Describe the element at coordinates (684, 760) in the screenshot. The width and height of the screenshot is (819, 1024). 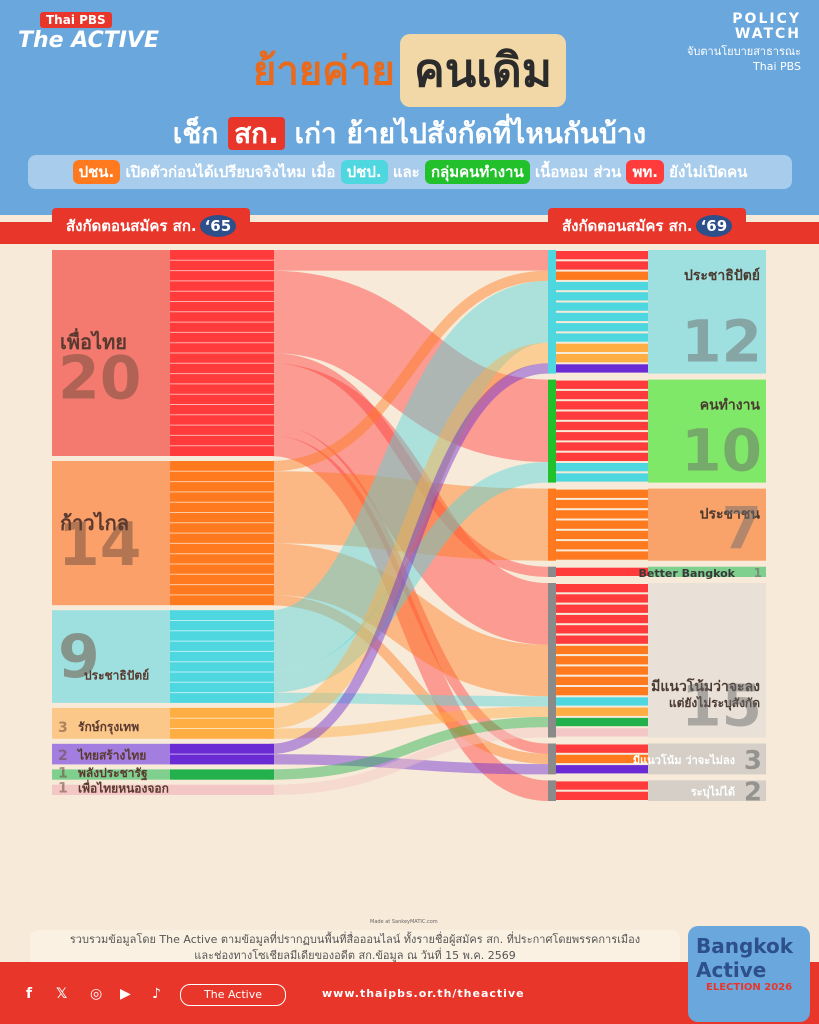
I see `right-label-lean_no: มีแนวโน้ม ว่าจะไม่ลง` at that location.